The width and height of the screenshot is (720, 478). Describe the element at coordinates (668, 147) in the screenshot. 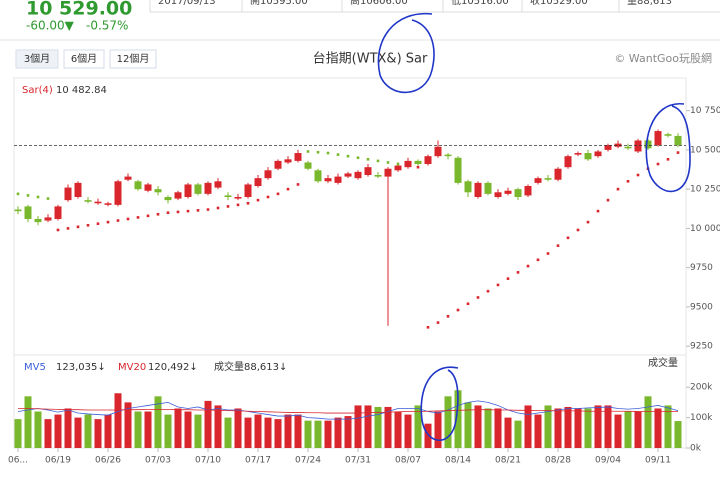

I see `annotation-circle` at that location.